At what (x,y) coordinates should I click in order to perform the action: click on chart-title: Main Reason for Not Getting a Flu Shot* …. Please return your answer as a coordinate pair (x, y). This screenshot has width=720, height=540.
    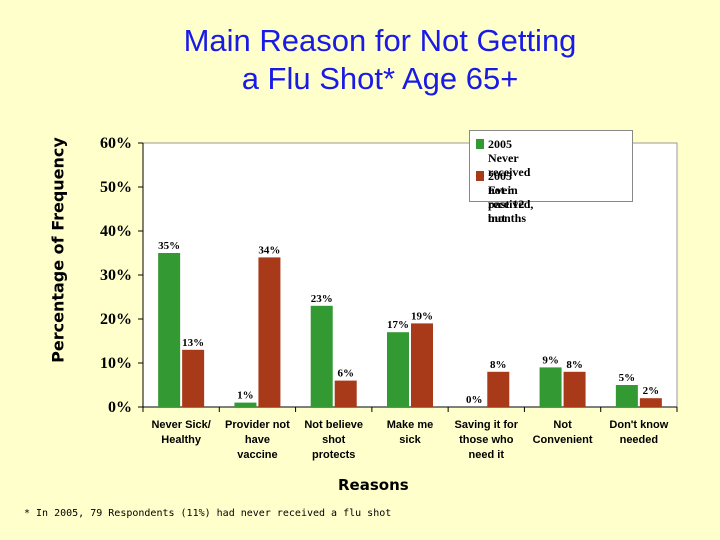
    Looking at the image, I should click on (380, 60).